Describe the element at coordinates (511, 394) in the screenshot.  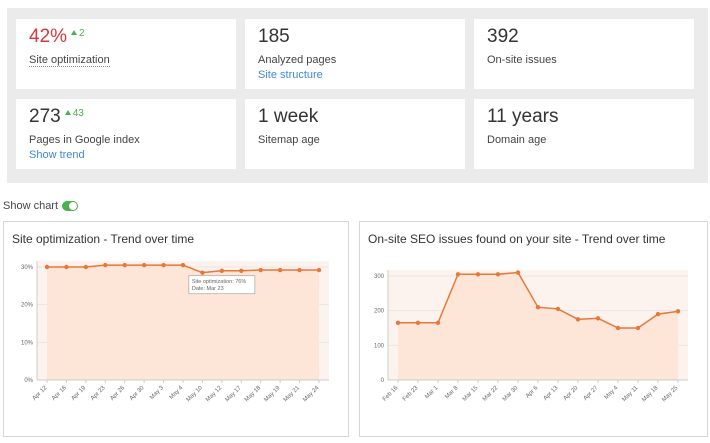
I see `x-tick-label: Mar 30` at that location.